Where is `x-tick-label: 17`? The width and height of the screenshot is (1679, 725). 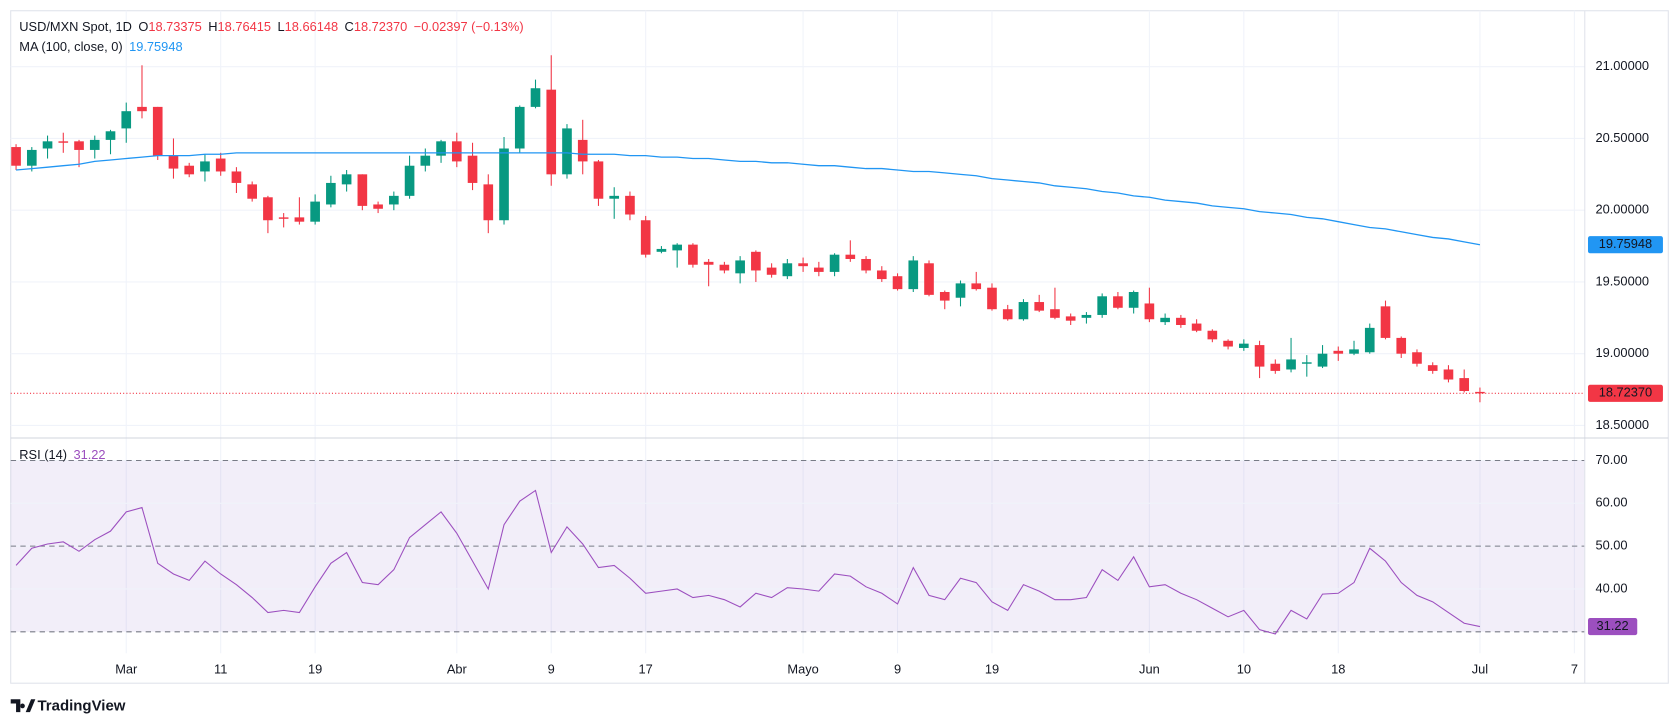 x-tick-label: 17 is located at coordinates (646, 669).